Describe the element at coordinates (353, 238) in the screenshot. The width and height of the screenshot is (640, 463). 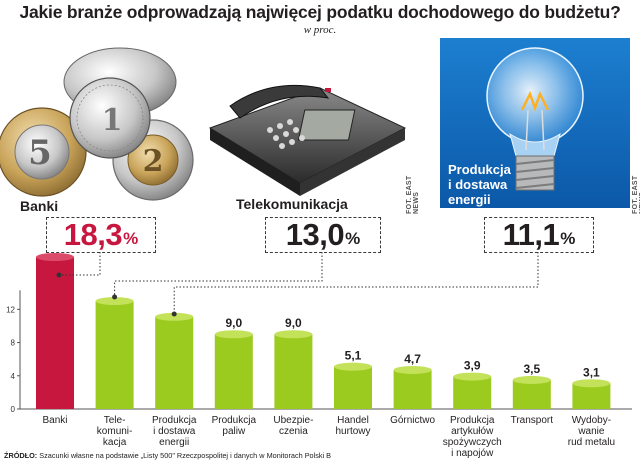
I see `unit-telekomunikacja: %` at that location.